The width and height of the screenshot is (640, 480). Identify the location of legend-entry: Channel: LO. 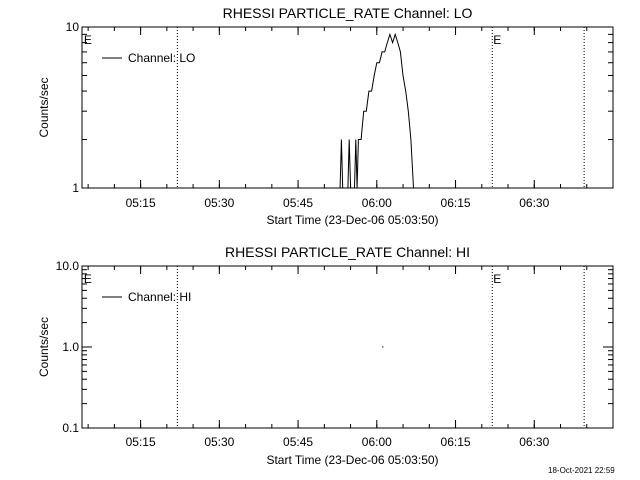
(161, 58).